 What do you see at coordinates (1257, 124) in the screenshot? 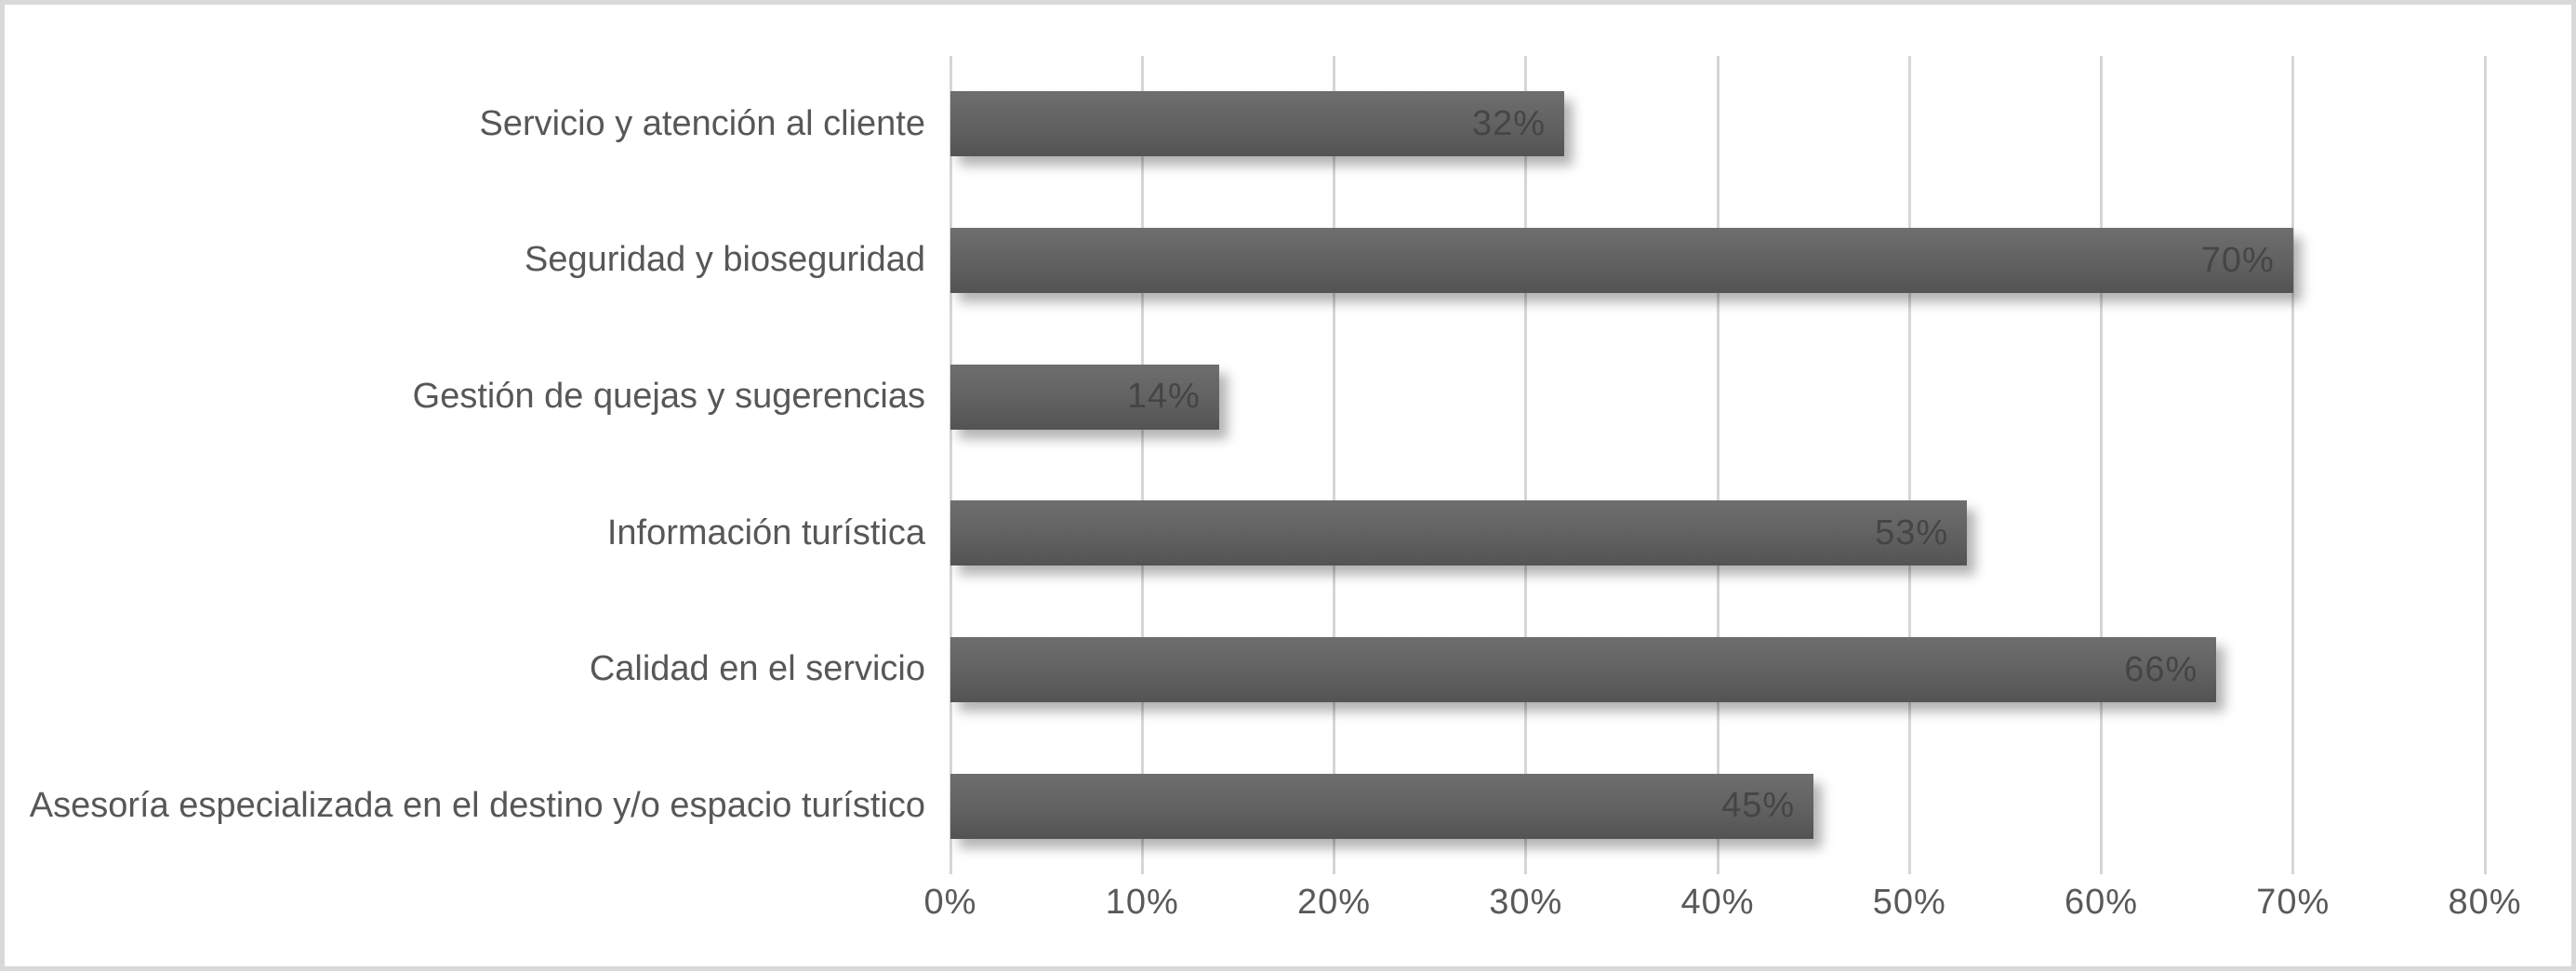
I see `bar: 32%` at bounding box center [1257, 124].